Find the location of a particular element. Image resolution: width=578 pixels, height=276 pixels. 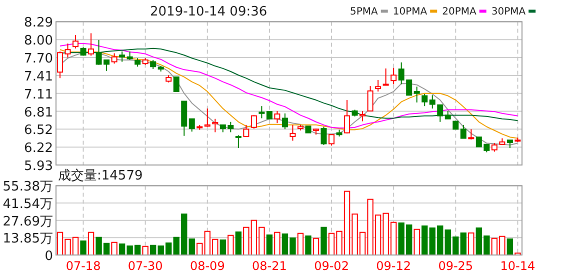

legend-label: 10PMA is located at coordinates (410, 12).